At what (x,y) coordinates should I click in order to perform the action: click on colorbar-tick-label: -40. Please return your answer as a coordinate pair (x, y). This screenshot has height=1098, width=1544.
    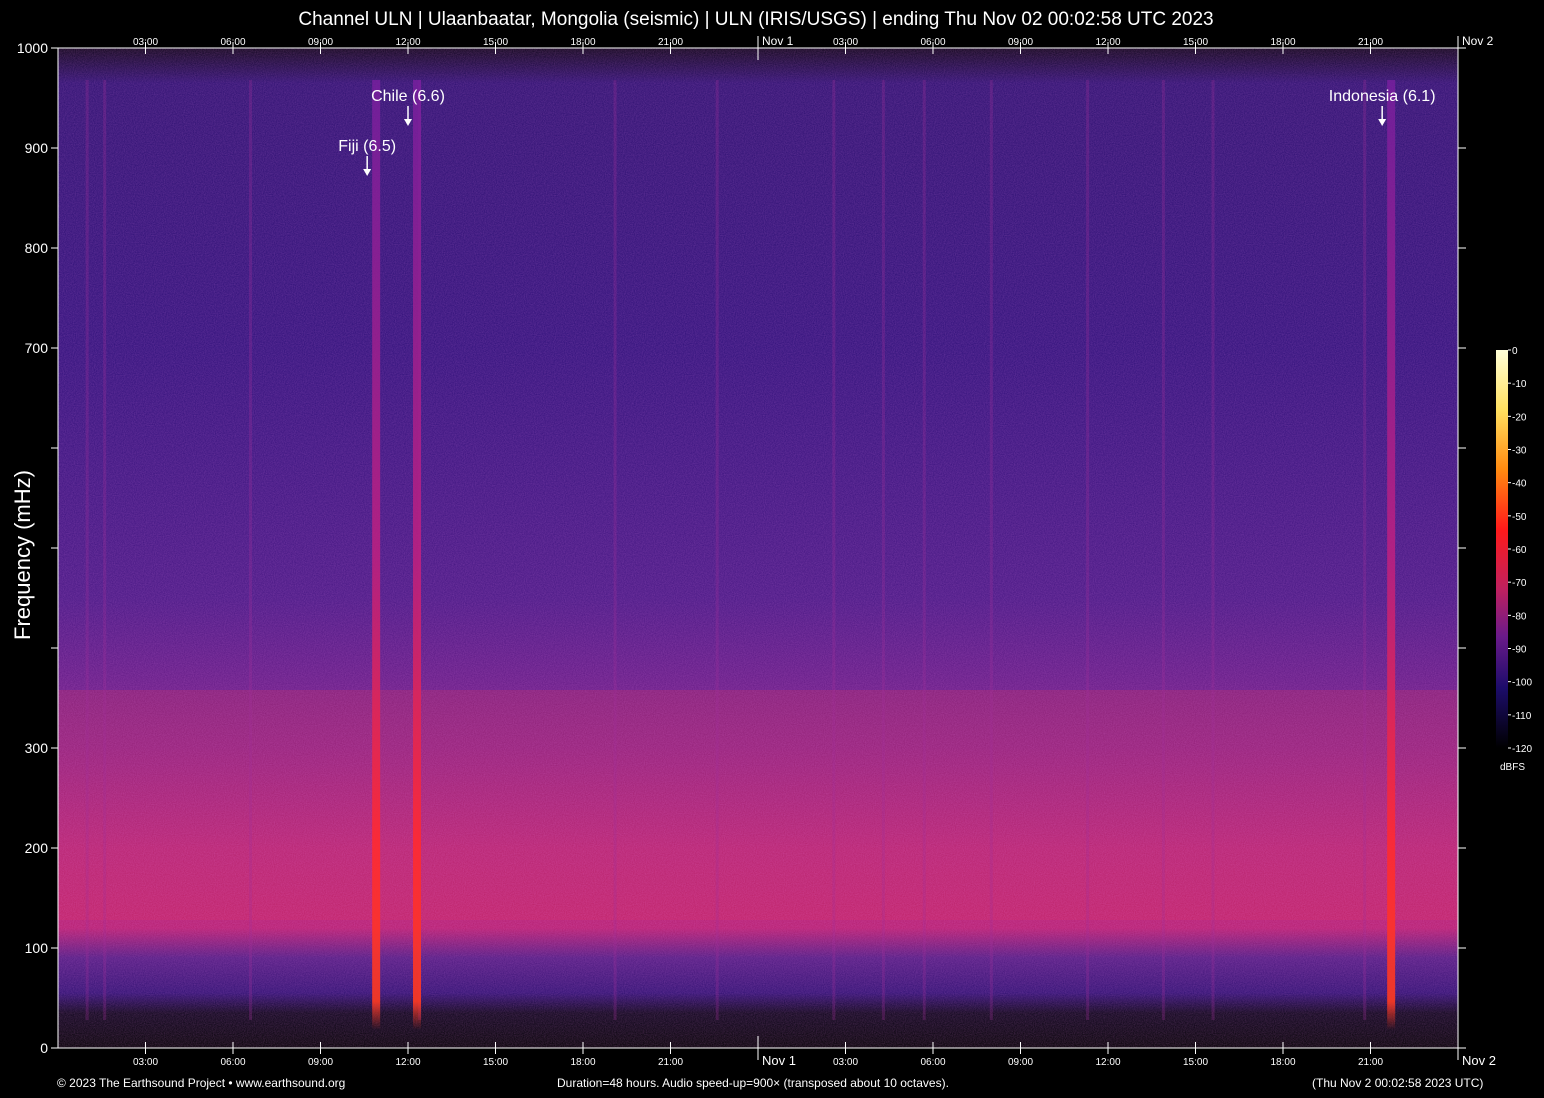
    Looking at the image, I should click on (1519, 484).